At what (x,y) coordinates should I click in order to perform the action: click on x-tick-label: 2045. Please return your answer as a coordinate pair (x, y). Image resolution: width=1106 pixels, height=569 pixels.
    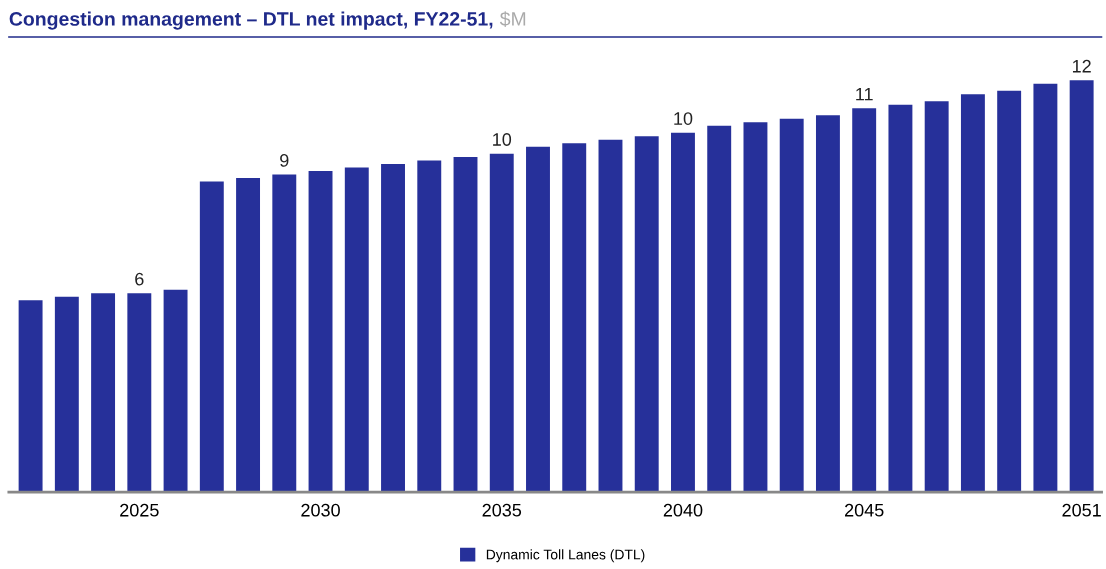
    Looking at the image, I should click on (864, 510).